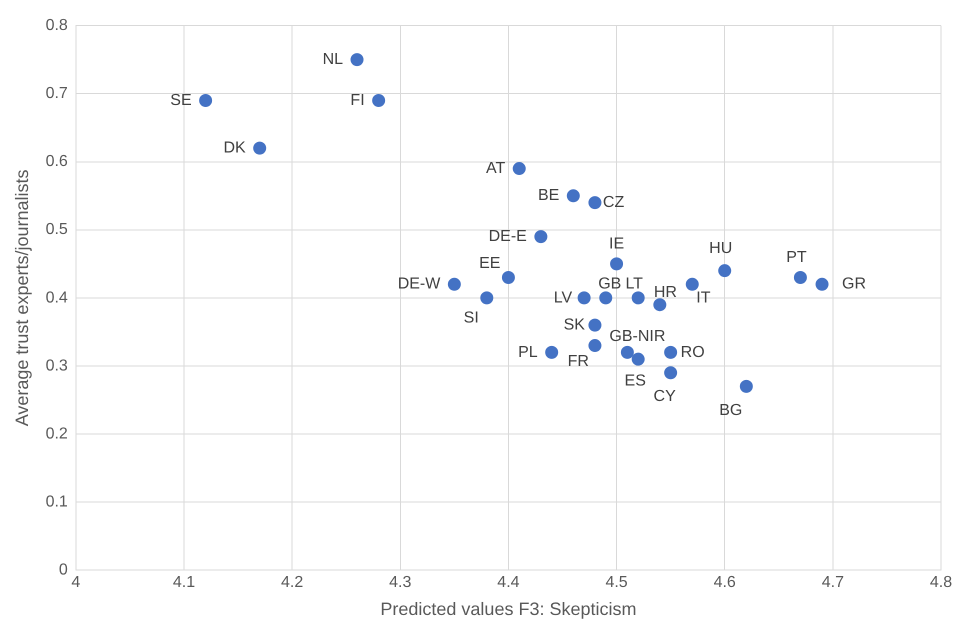  Describe the element at coordinates (57, 365) in the screenshot. I see `y-tick-label: 0.3` at that location.